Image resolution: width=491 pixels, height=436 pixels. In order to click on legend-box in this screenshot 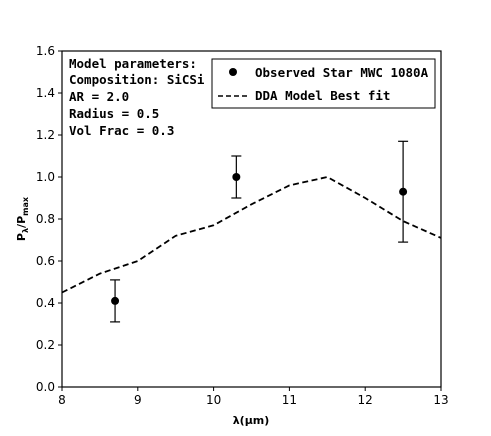, I will do `click(323, 83)`.